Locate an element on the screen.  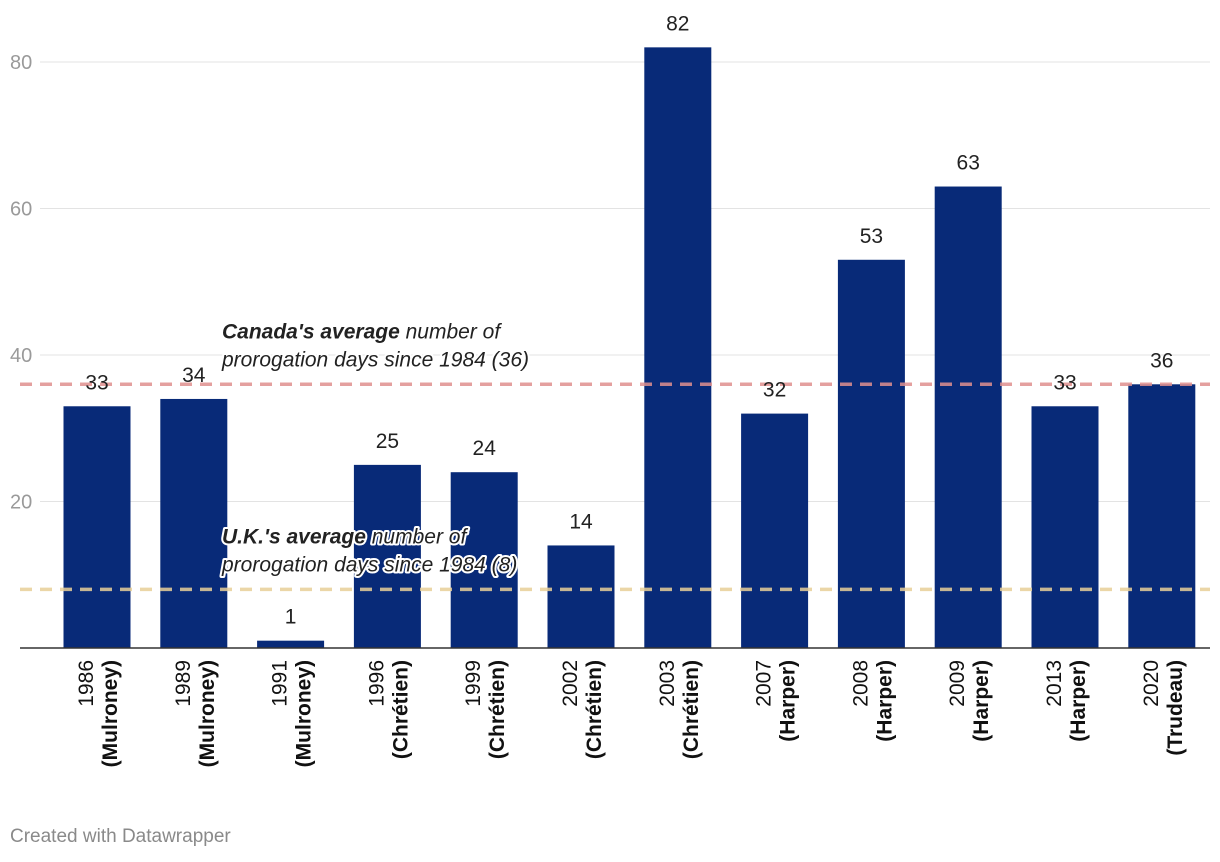
x-label-year: 1989 is located at coordinates (183, 683).